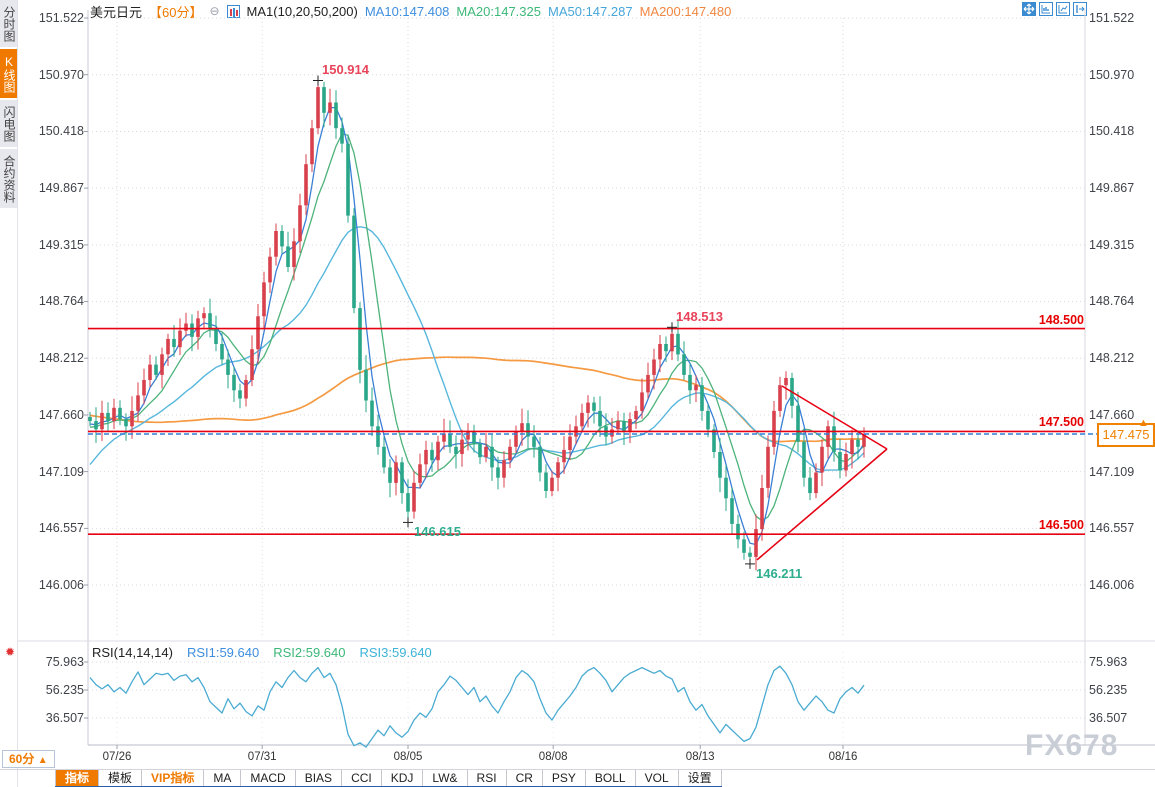 Image resolution: width=1155 pixels, height=787 pixels. What do you see at coordinates (64, 718) in the screenshot?
I see `rsi-axis-label-left: 36.507` at bounding box center [64, 718].